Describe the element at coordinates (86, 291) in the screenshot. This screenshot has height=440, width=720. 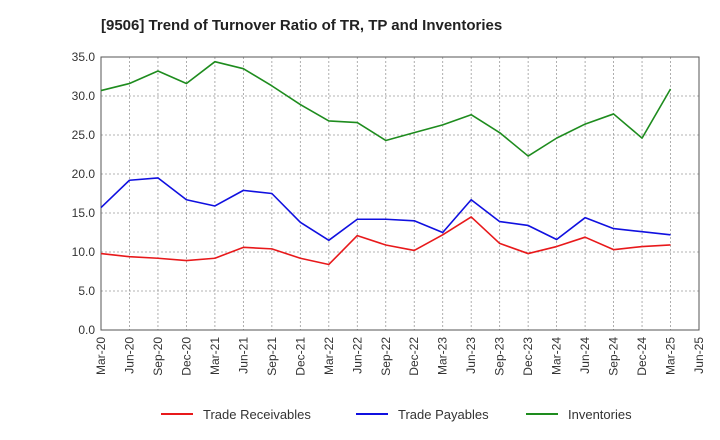
I see `y-tick-label: 5.0` at that location.